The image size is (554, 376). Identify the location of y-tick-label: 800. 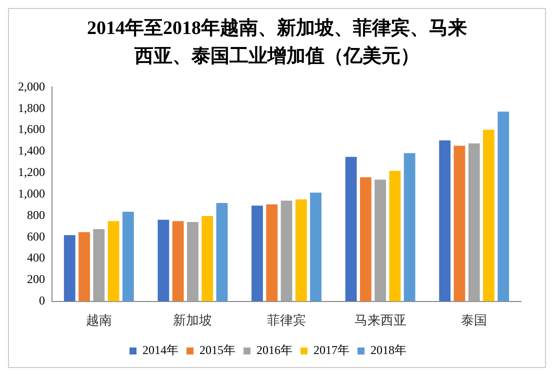
(36, 215).